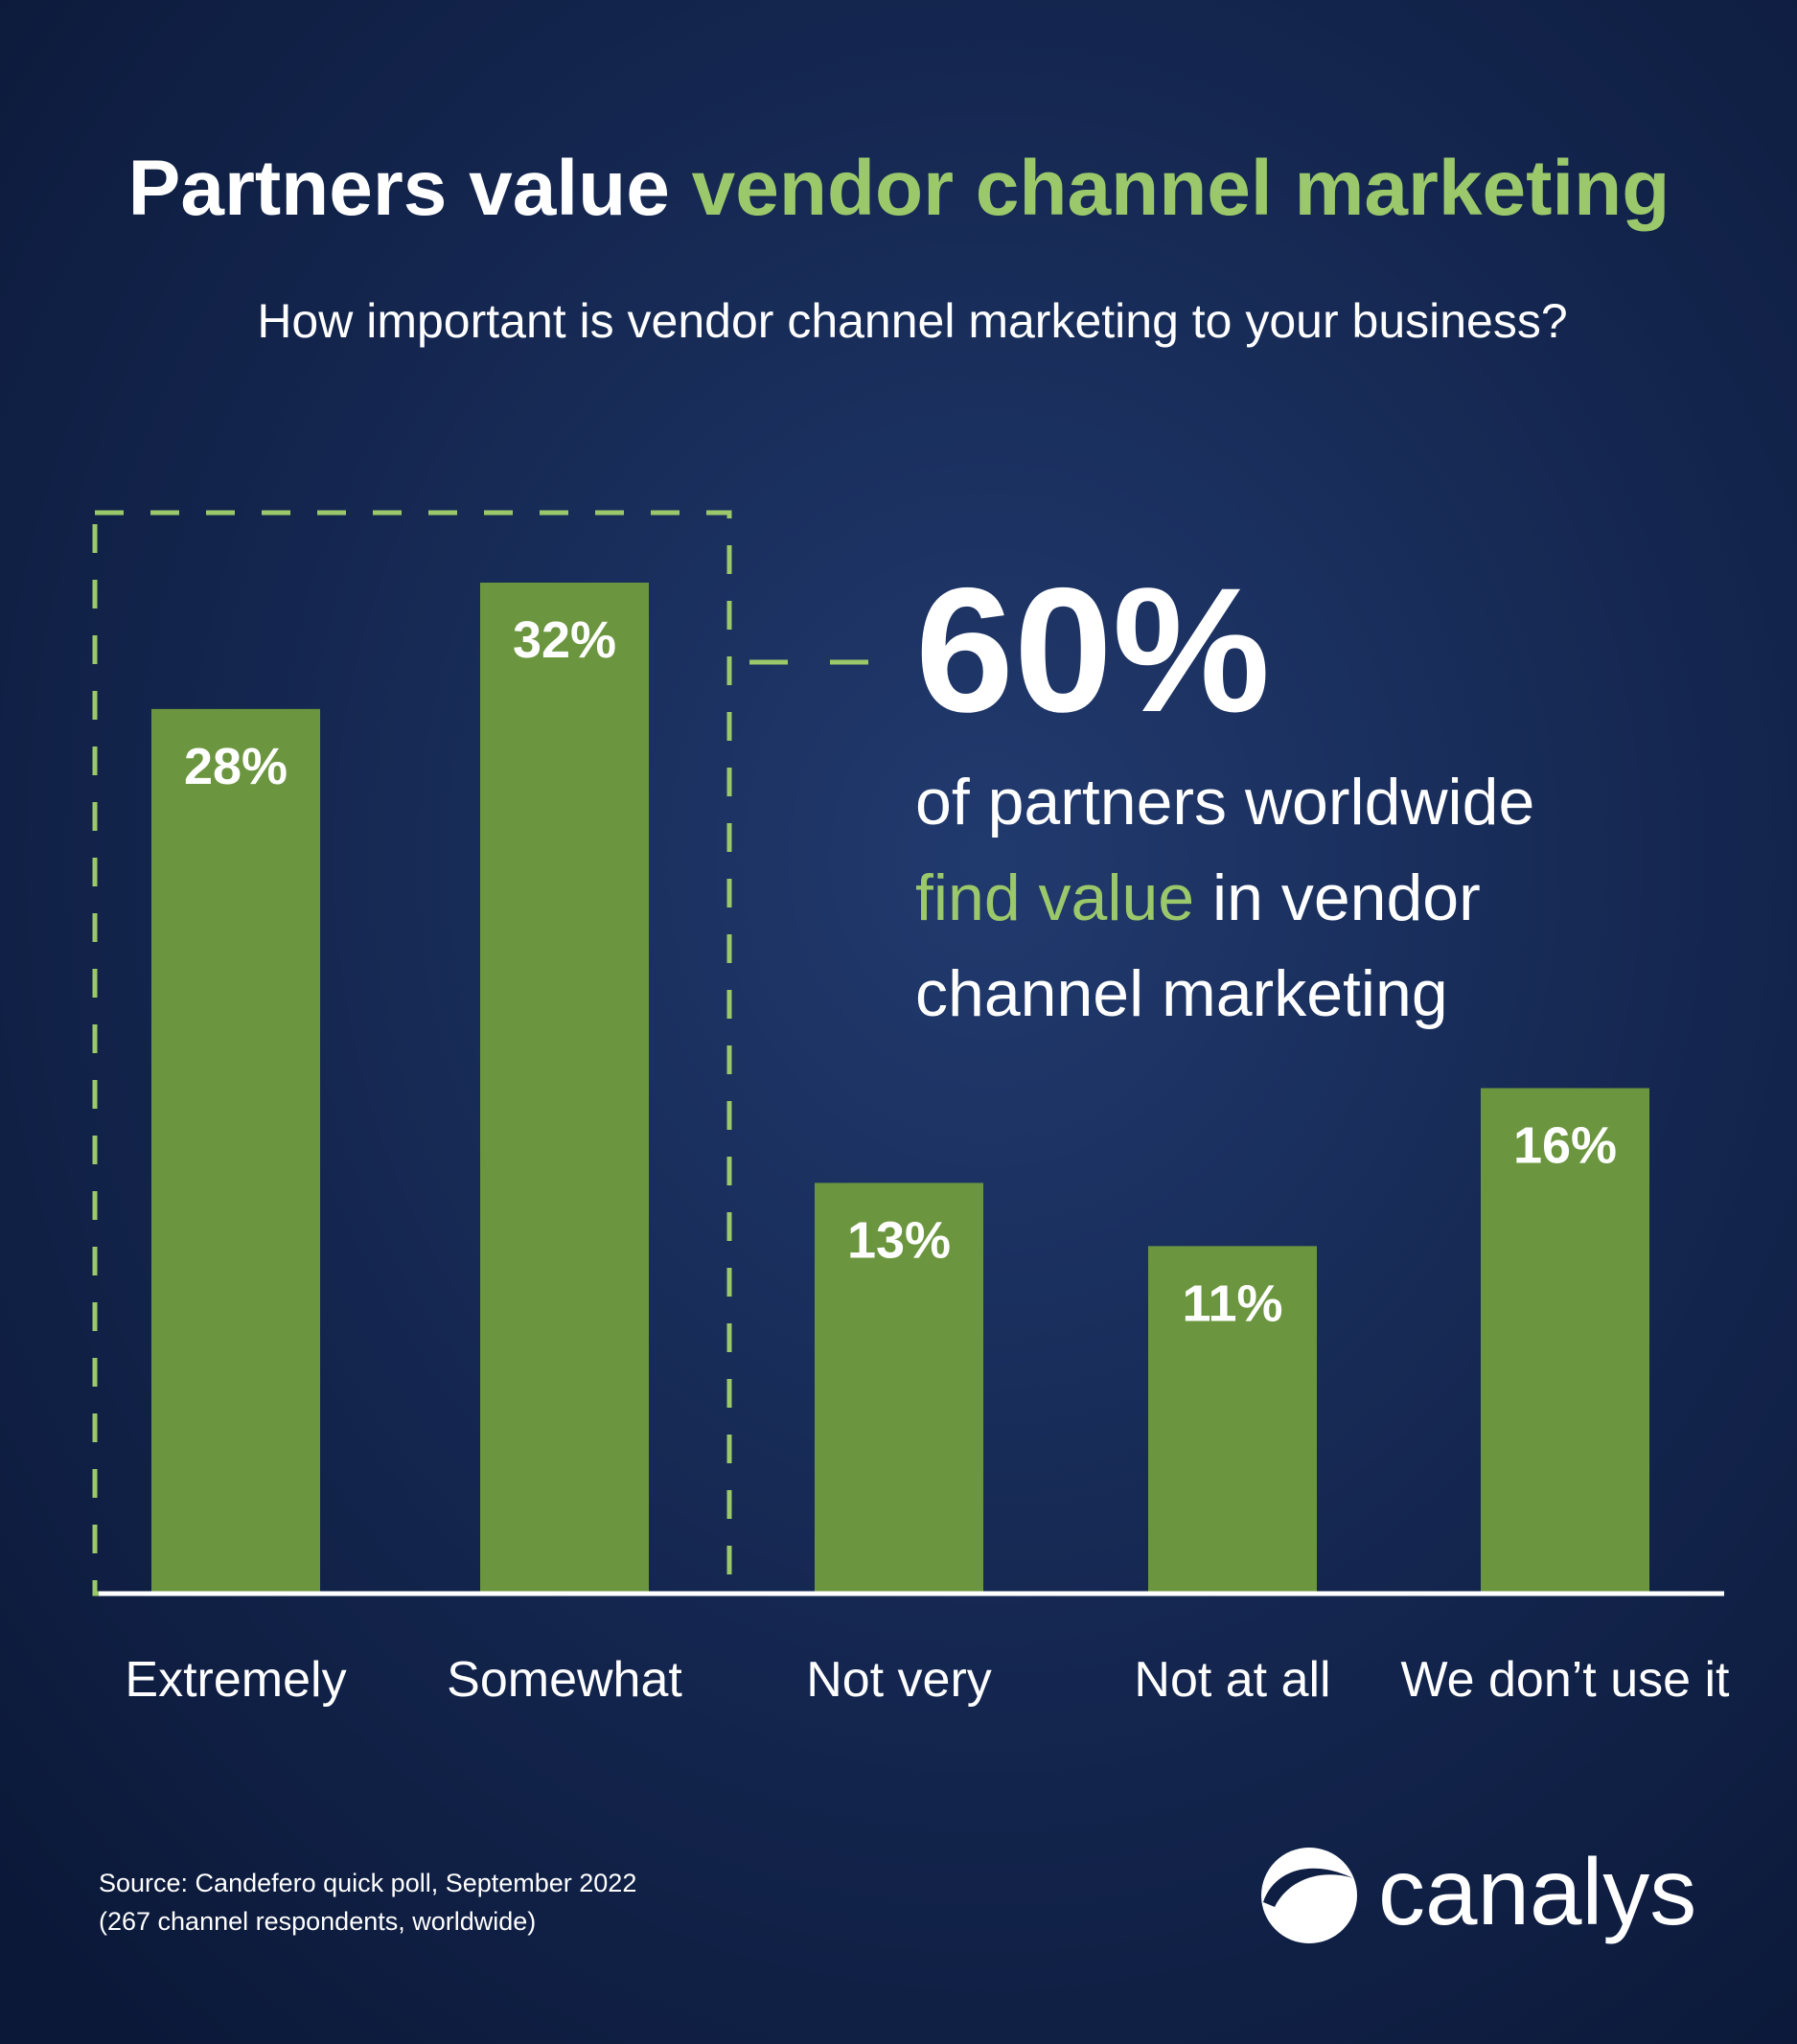  What do you see at coordinates (1092, 650) in the screenshot?
I see `callout-value: 60%` at bounding box center [1092, 650].